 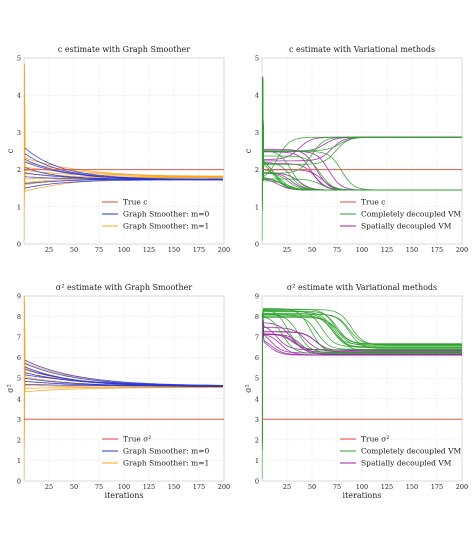 I want to click on legend-label: Completely decoupled VM, so click(x=411, y=451).